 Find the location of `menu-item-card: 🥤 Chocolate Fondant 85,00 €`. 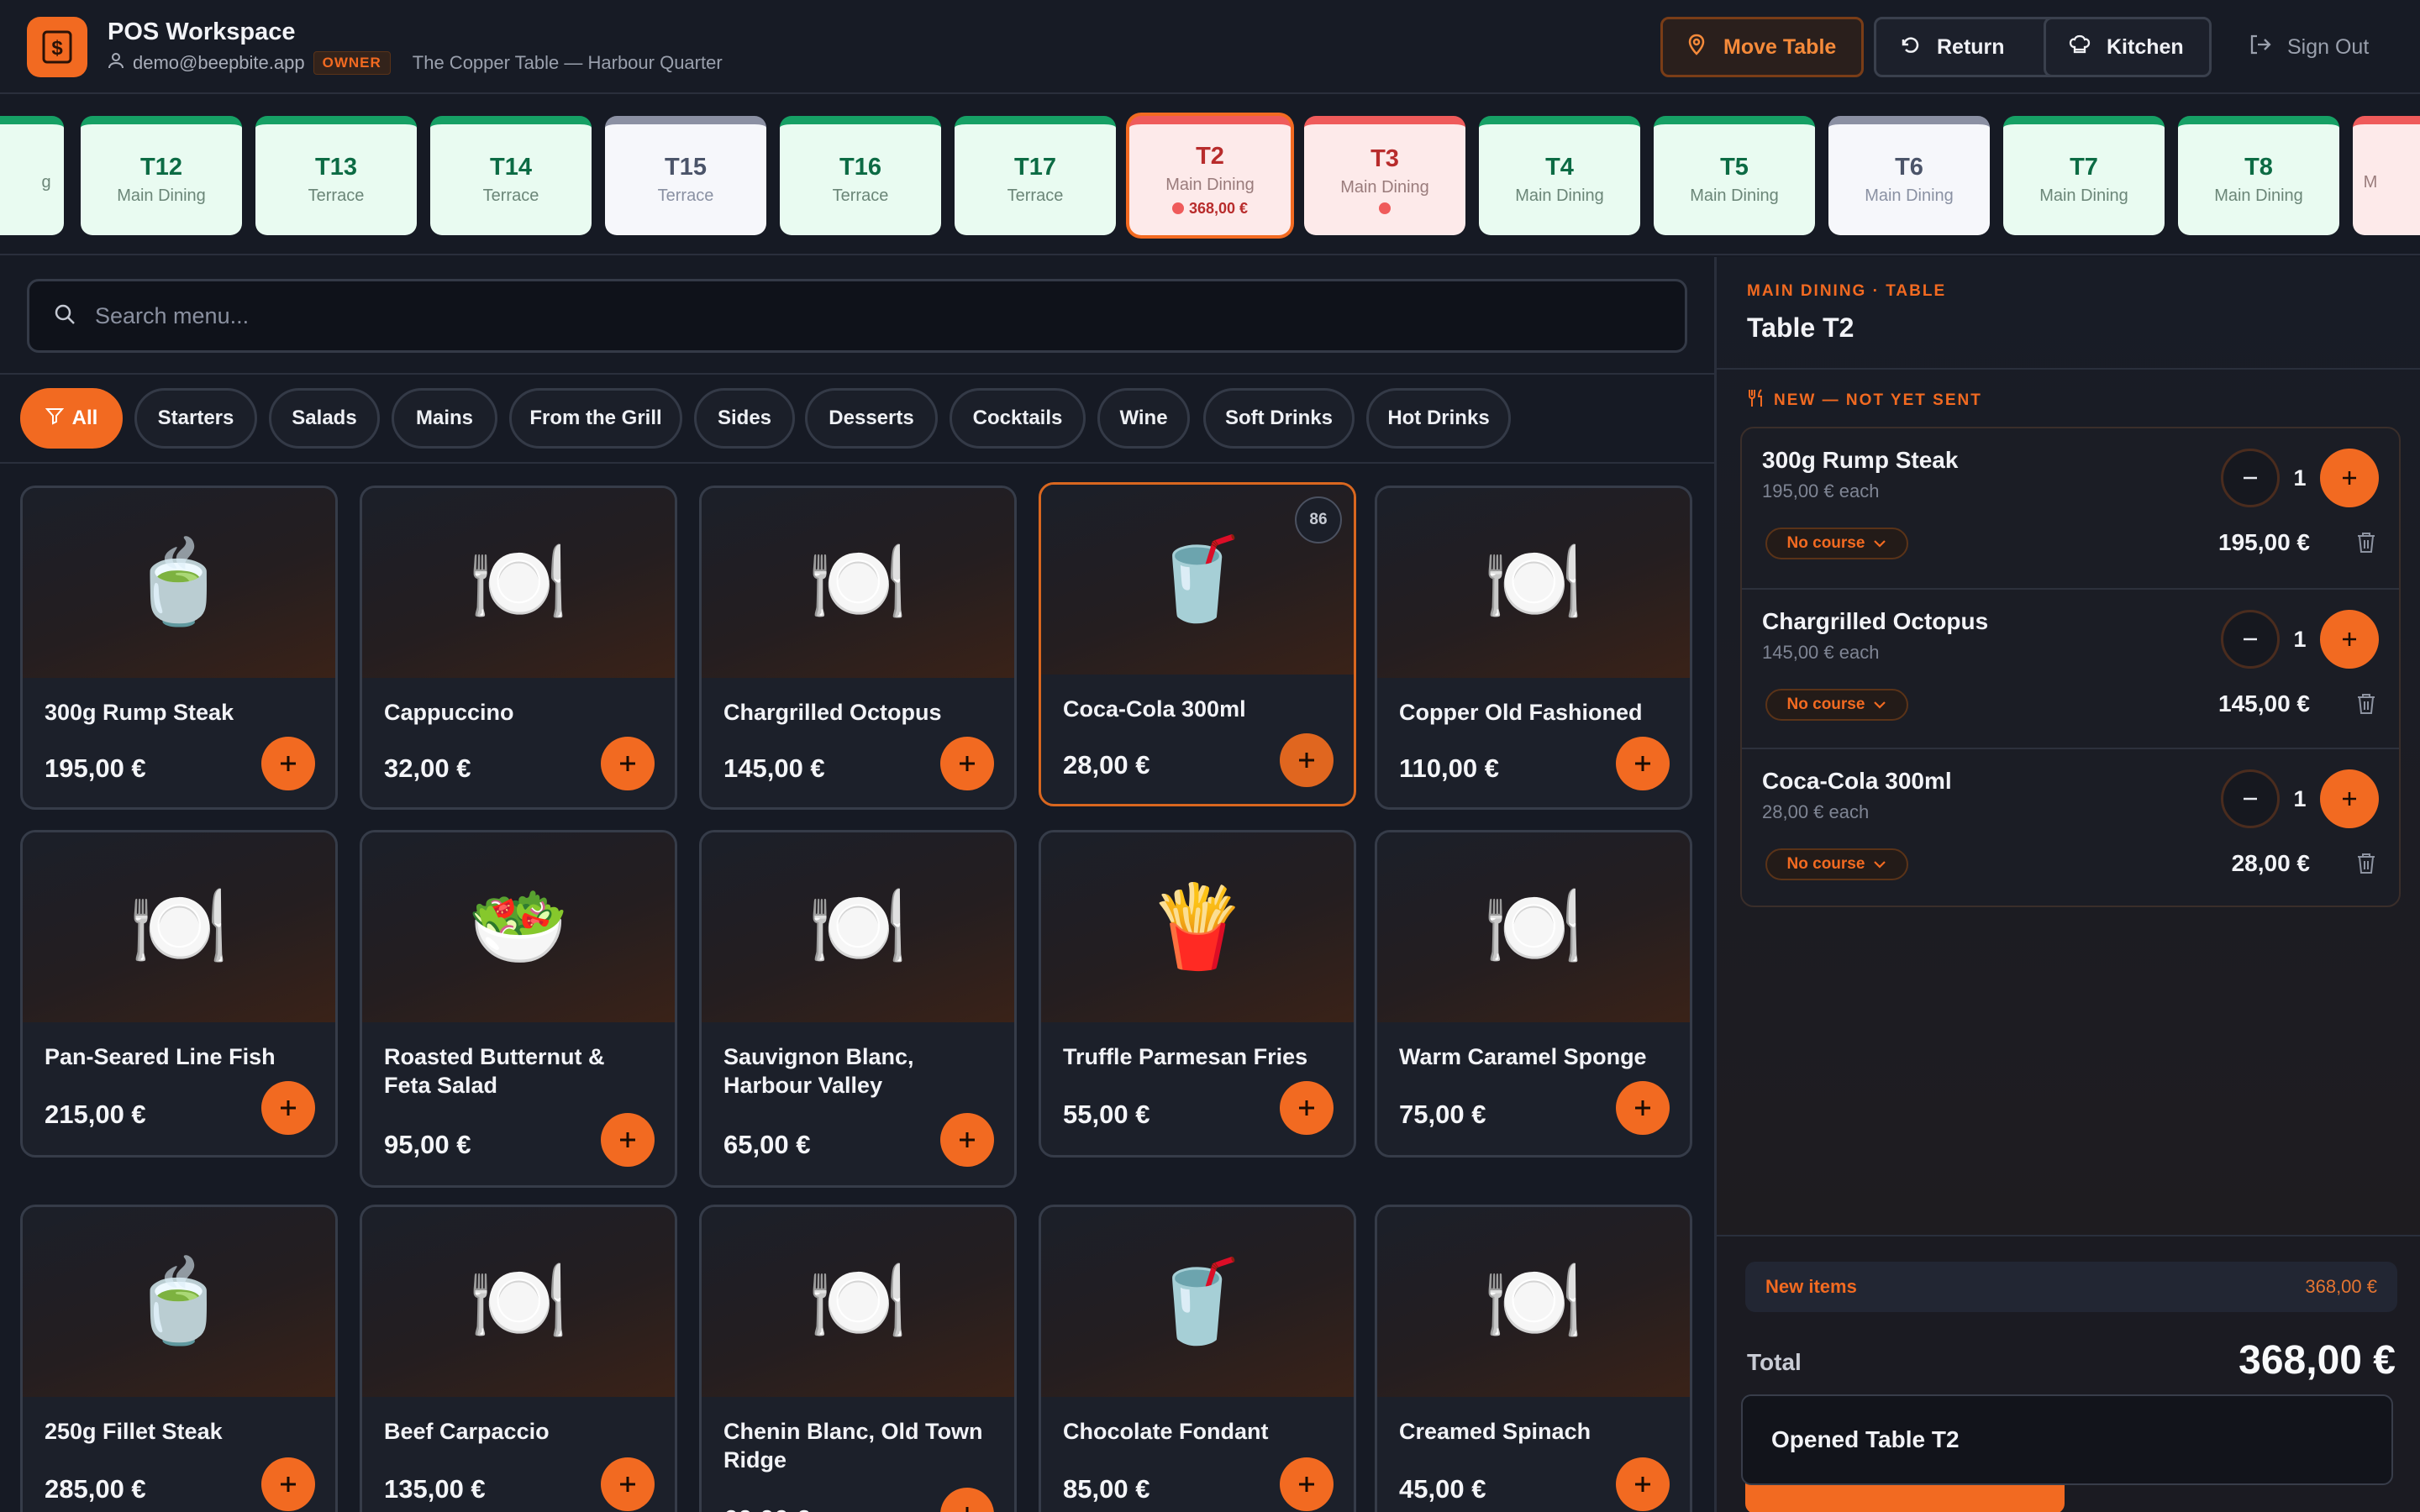

menu-item-card: 🥤 Chocolate Fondant 85,00 € is located at coordinates (1197, 1358).